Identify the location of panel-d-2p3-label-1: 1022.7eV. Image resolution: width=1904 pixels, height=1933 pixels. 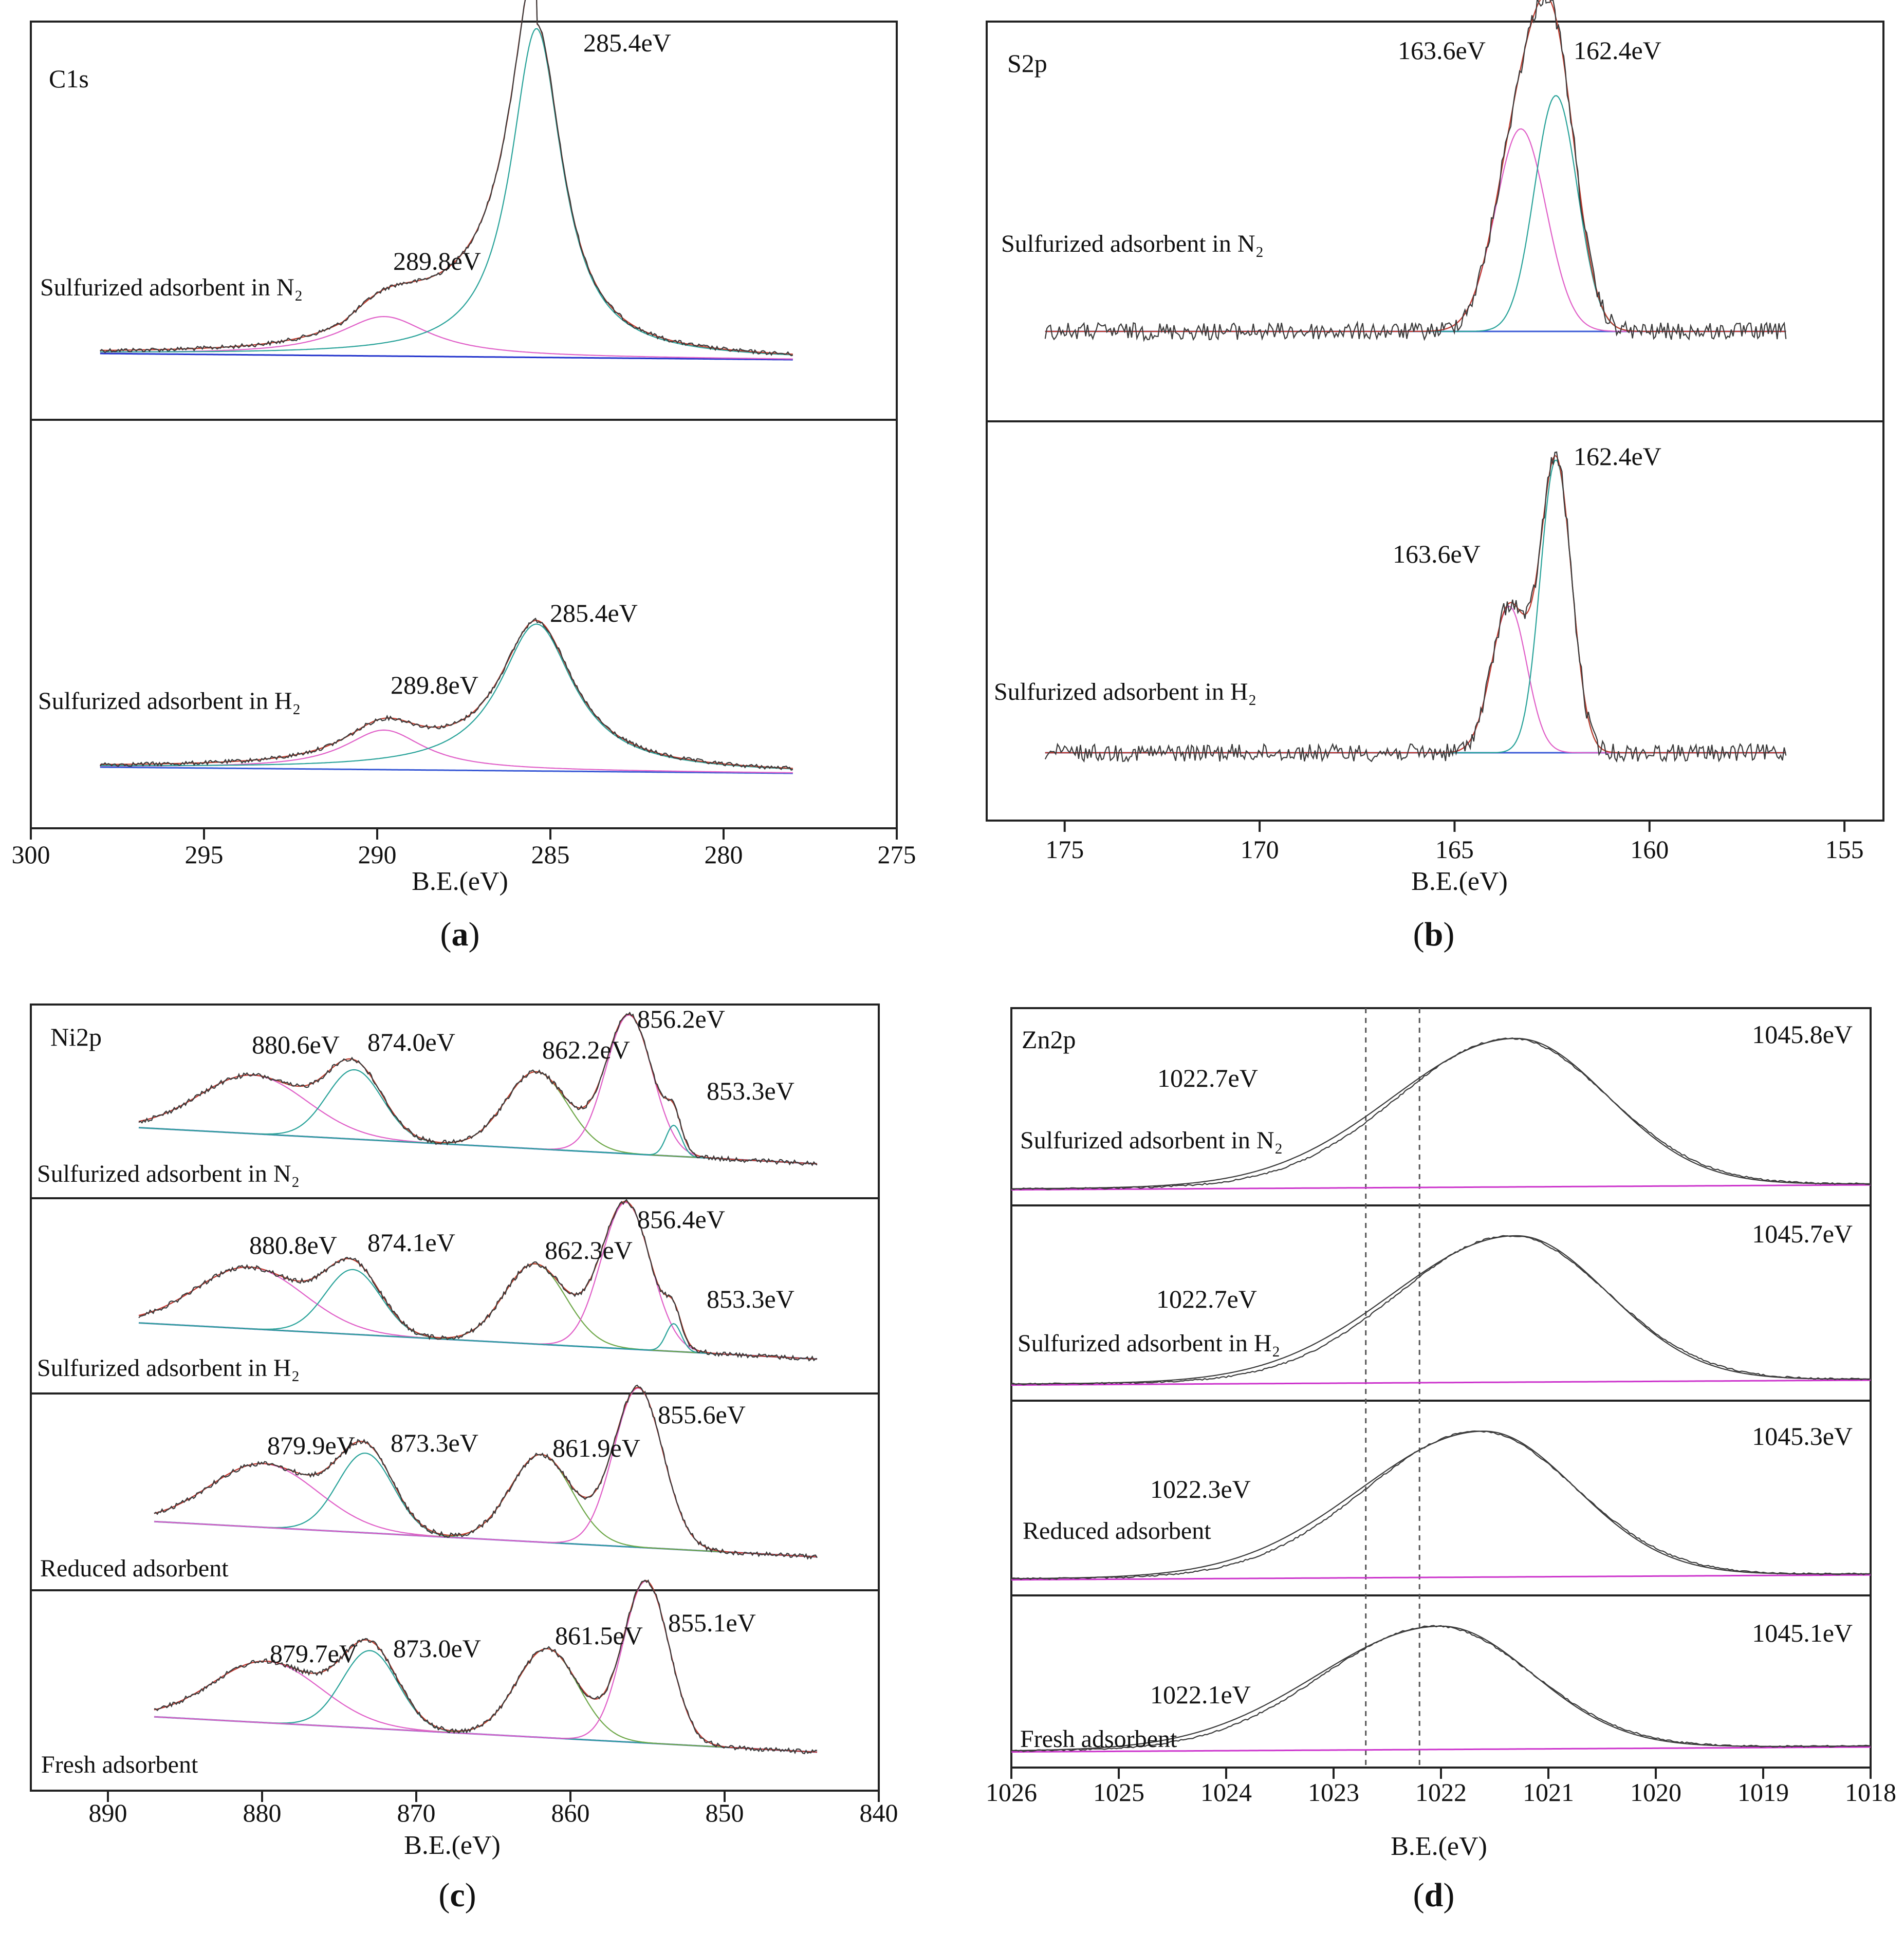
(1207, 1078).